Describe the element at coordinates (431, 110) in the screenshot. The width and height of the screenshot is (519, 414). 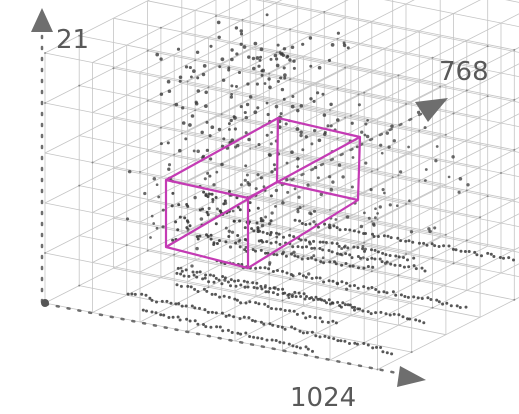
I see `depth-axis-arrowhead` at that location.